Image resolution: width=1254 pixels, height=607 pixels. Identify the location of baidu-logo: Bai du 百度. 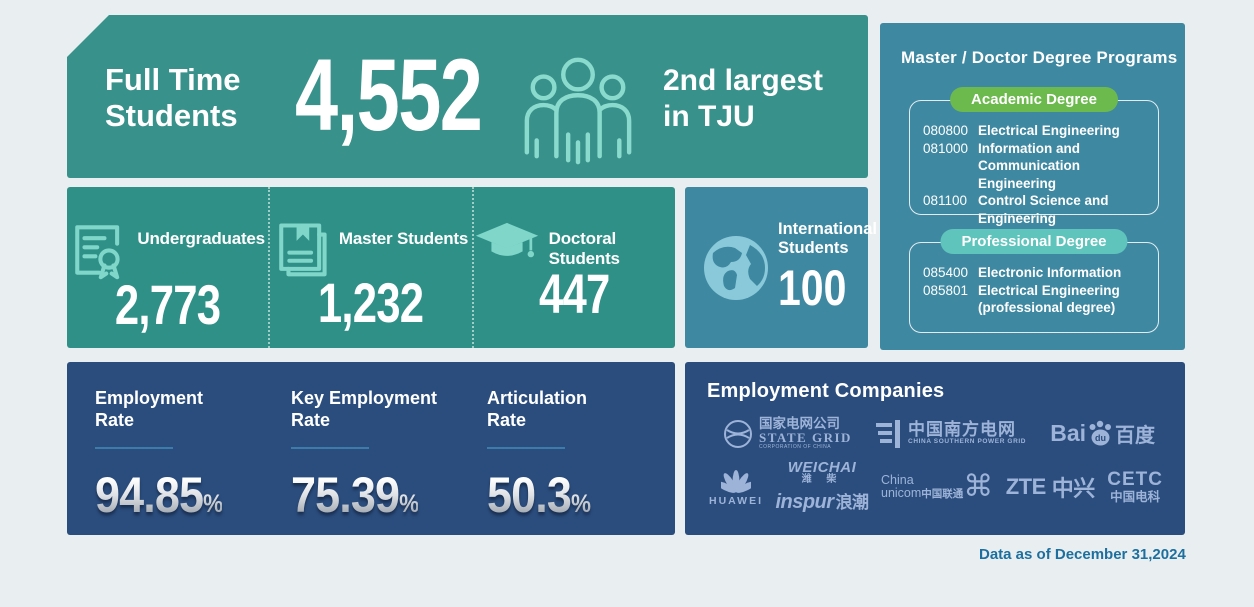
(1102, 433).